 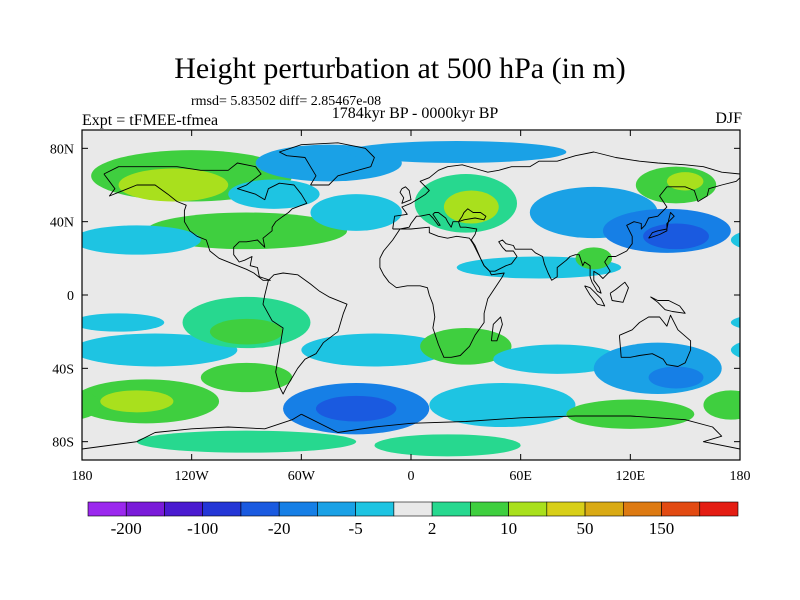 What do you see at coordinates (279, 528) in the screenshot?
I see `colorbar-label: -20` at bounding box center [279, 528].